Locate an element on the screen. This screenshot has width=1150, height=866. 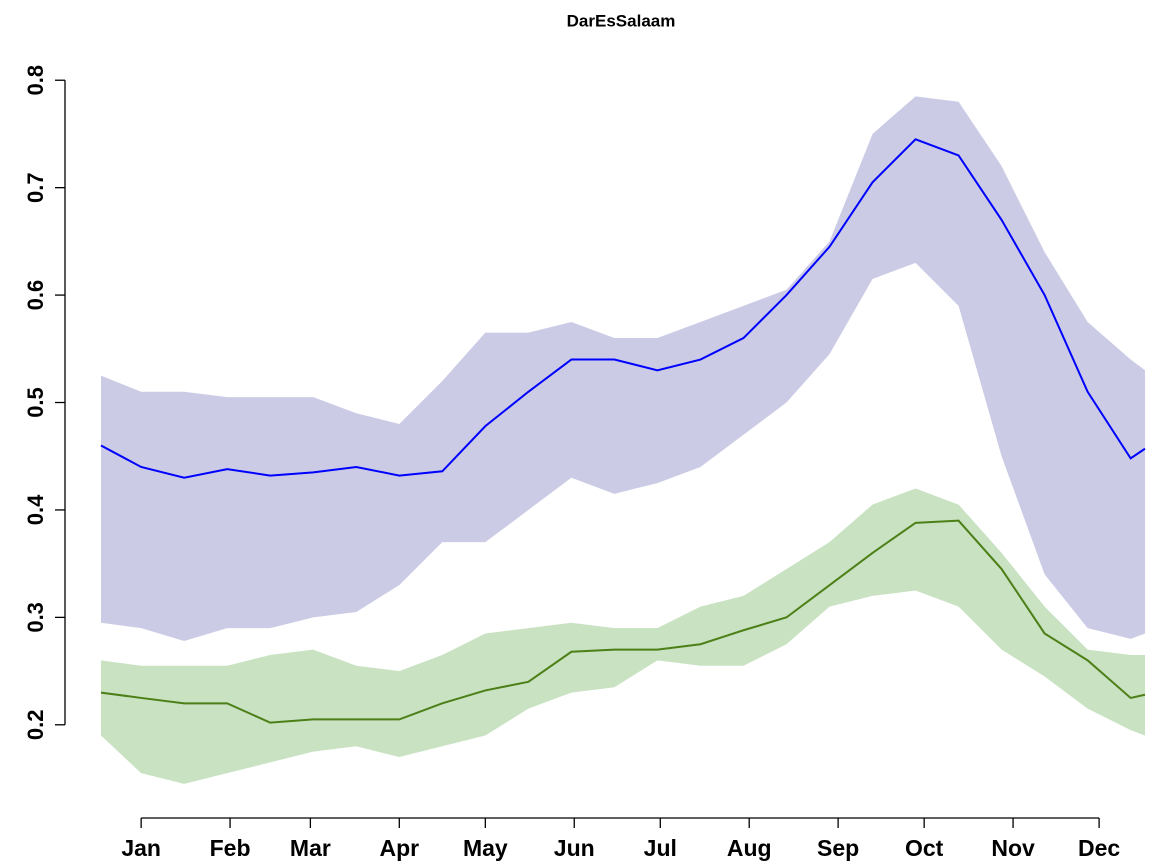
x-tick-label: Nov is located at coordinates (1013, 848).